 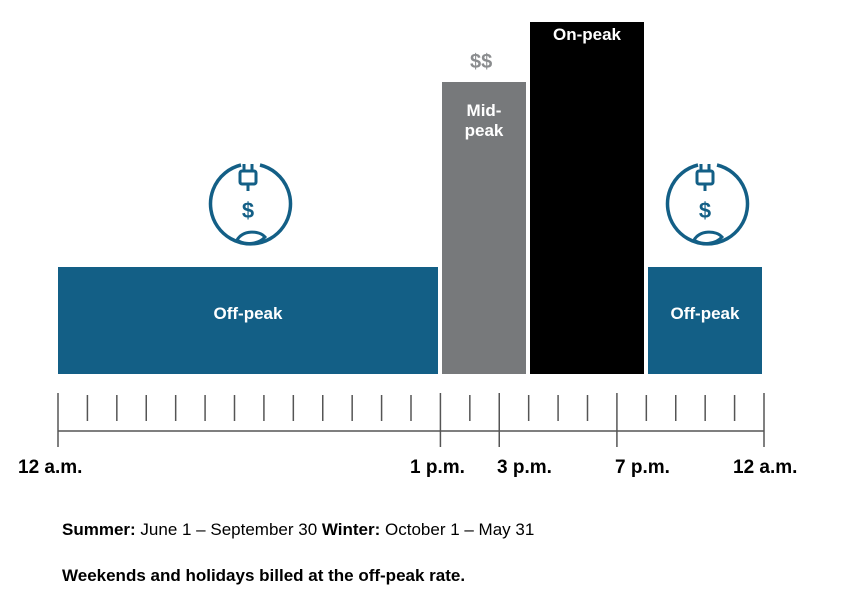 I want to click on time-label-1pm: 1 p.m., so click(x=437, y=467).